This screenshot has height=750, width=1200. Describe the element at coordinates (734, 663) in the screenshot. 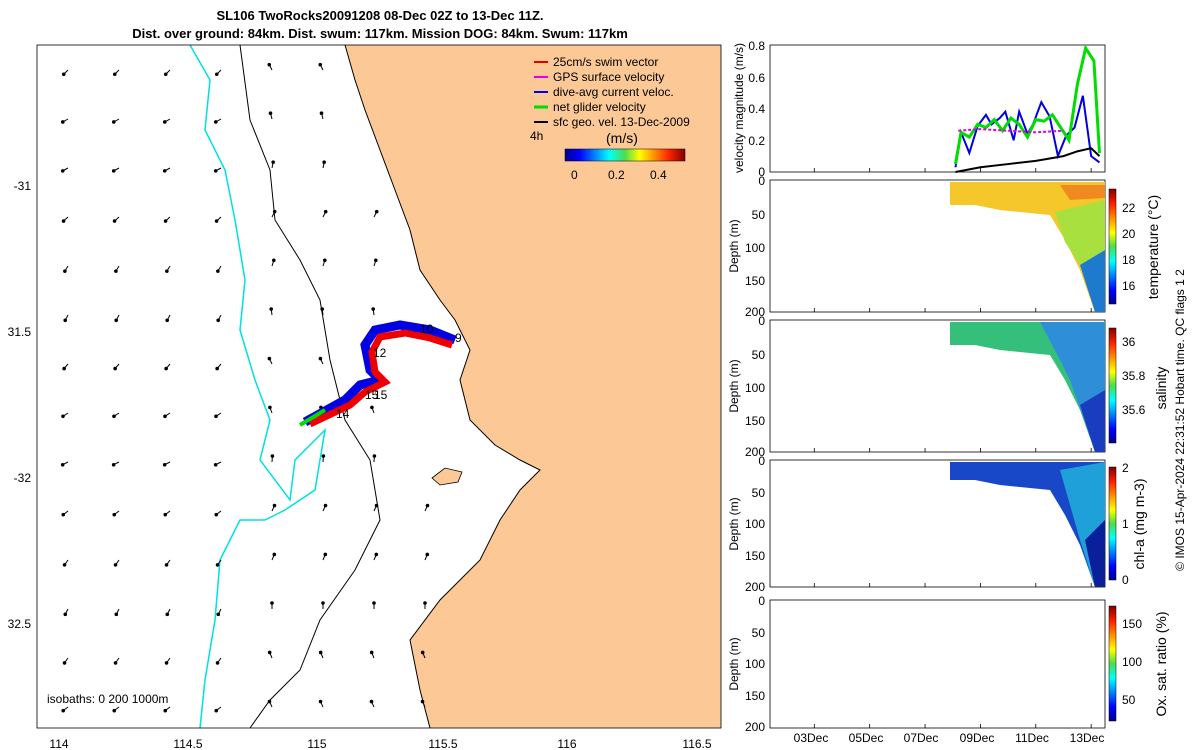

I see `depth-ylabel: Depth (m)` at that location.